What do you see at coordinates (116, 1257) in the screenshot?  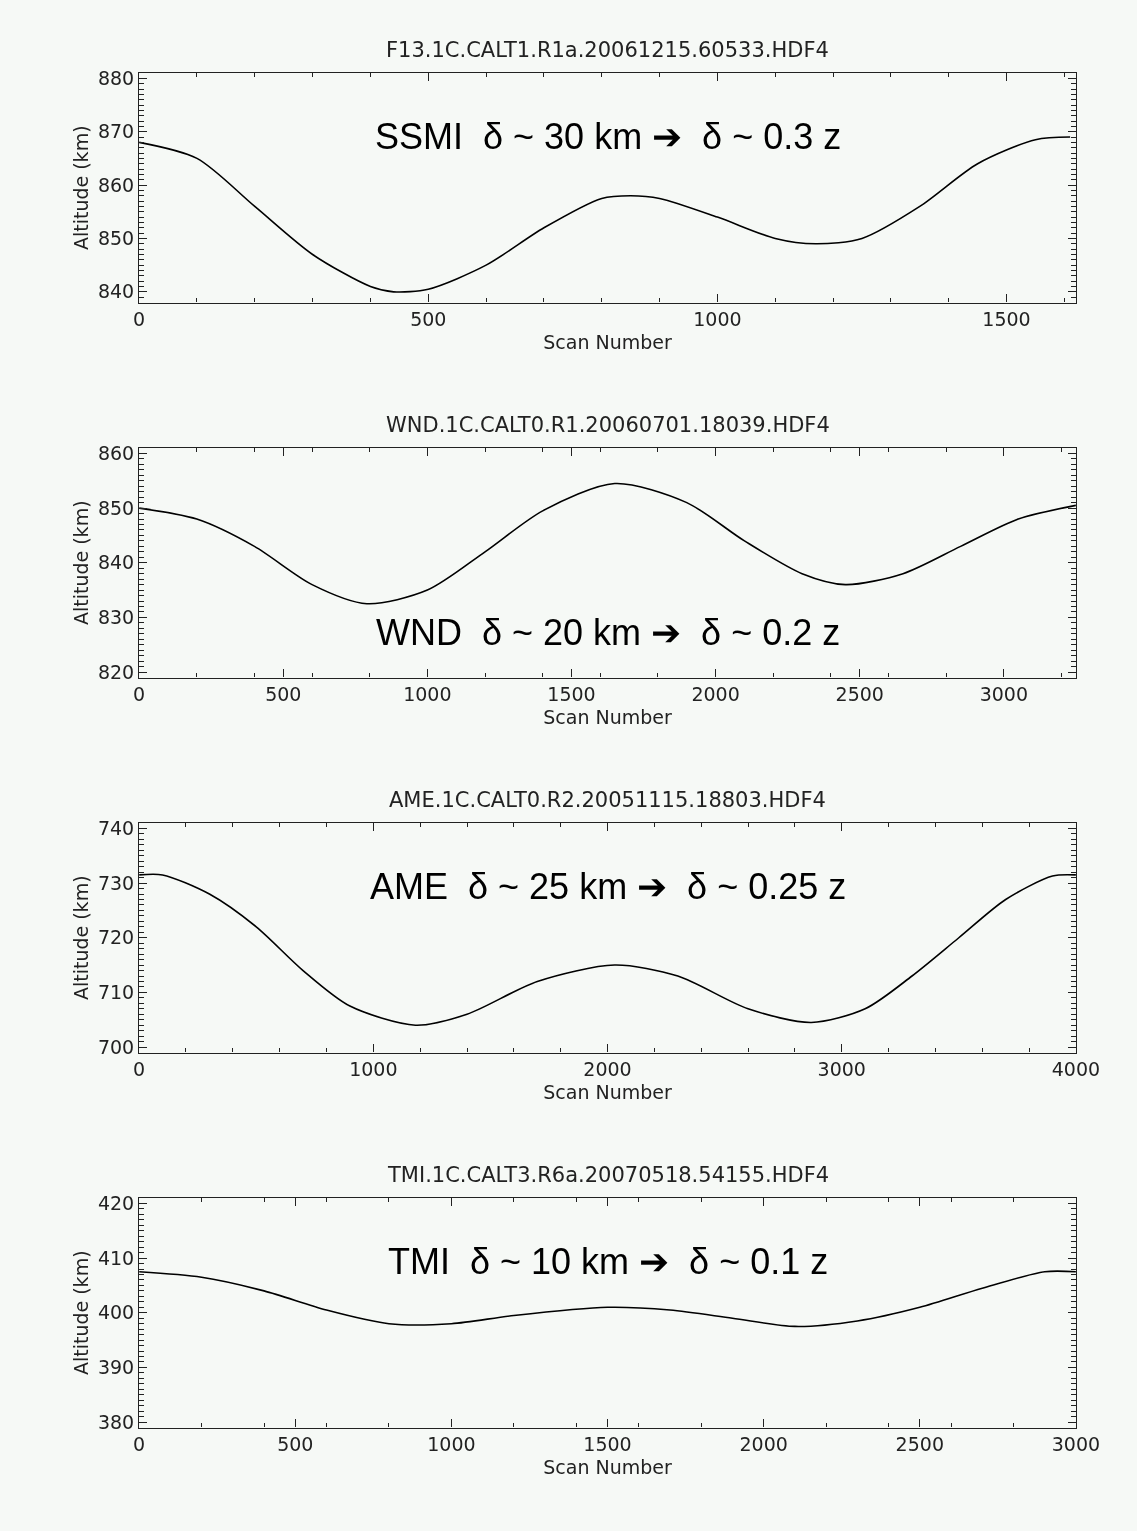 I see `y-tick-label: 410` at bounding box center [116, 1257].